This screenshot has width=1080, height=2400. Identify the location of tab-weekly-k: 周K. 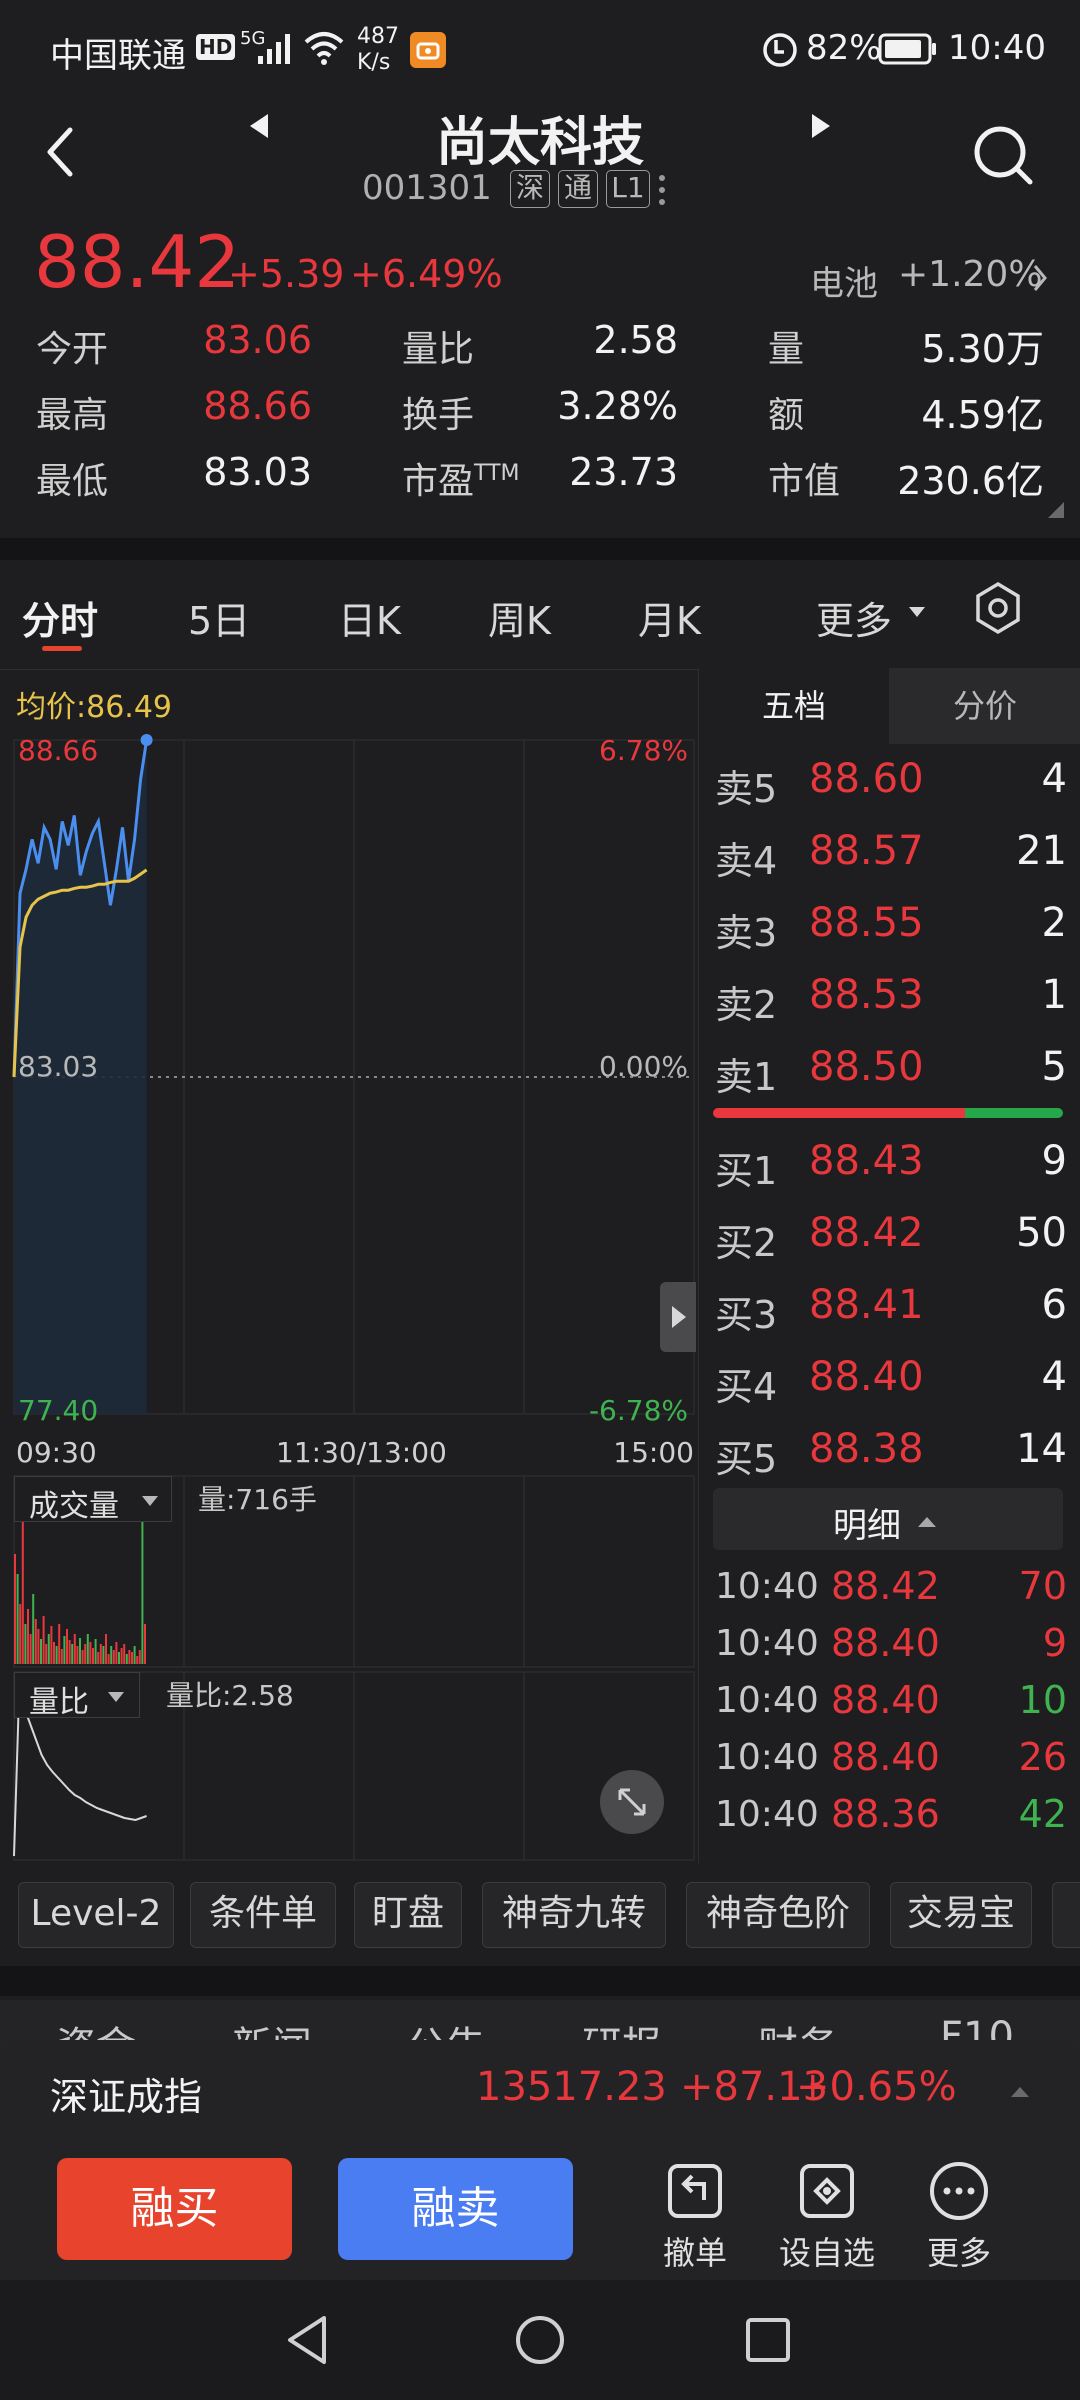
(519, 621).